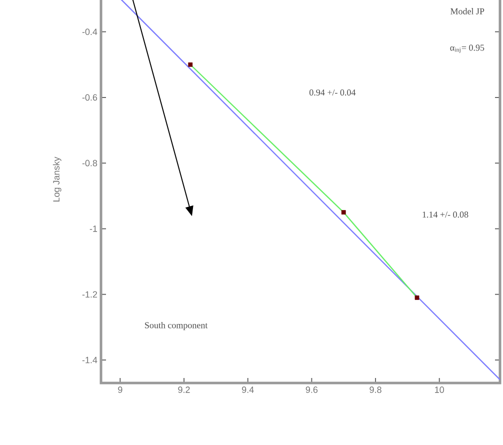 This screenshot has width=503, height=445. I want to click on y-tick-label: -1.2, so click(90, 294).